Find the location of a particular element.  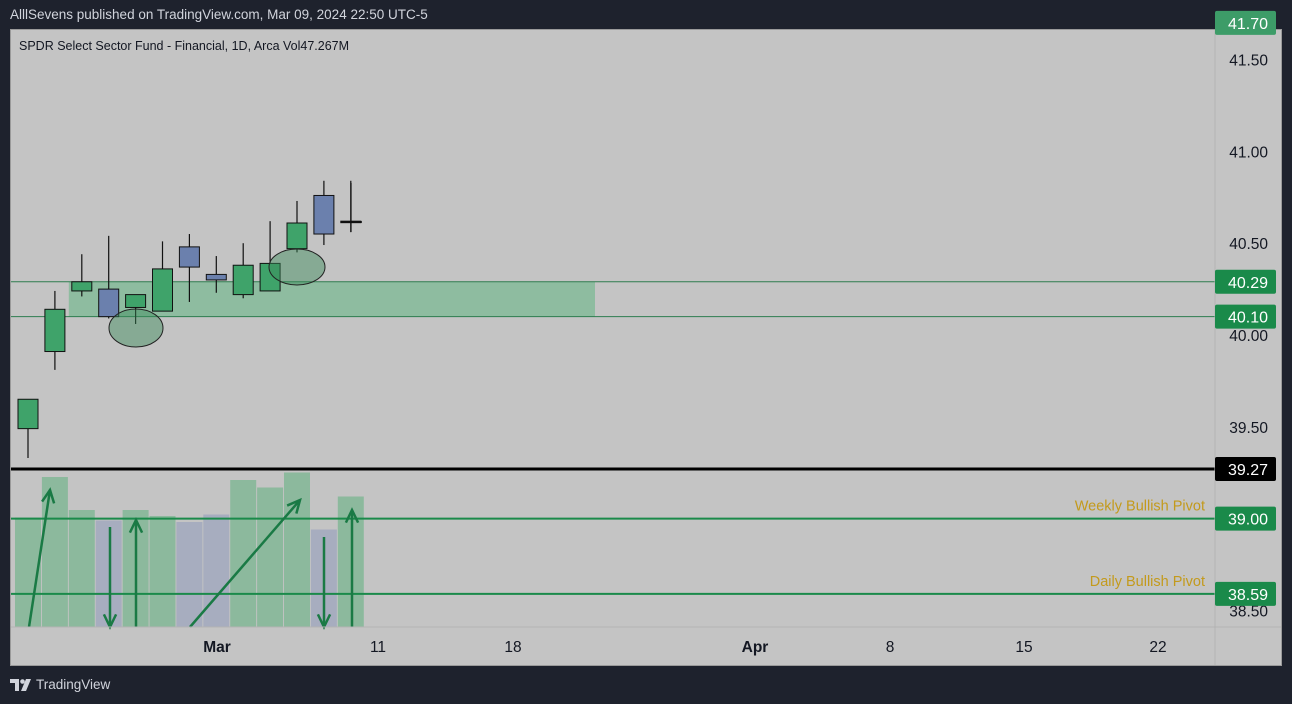

price-badge-label: 41.70 is located at coordinates (1248, 24).